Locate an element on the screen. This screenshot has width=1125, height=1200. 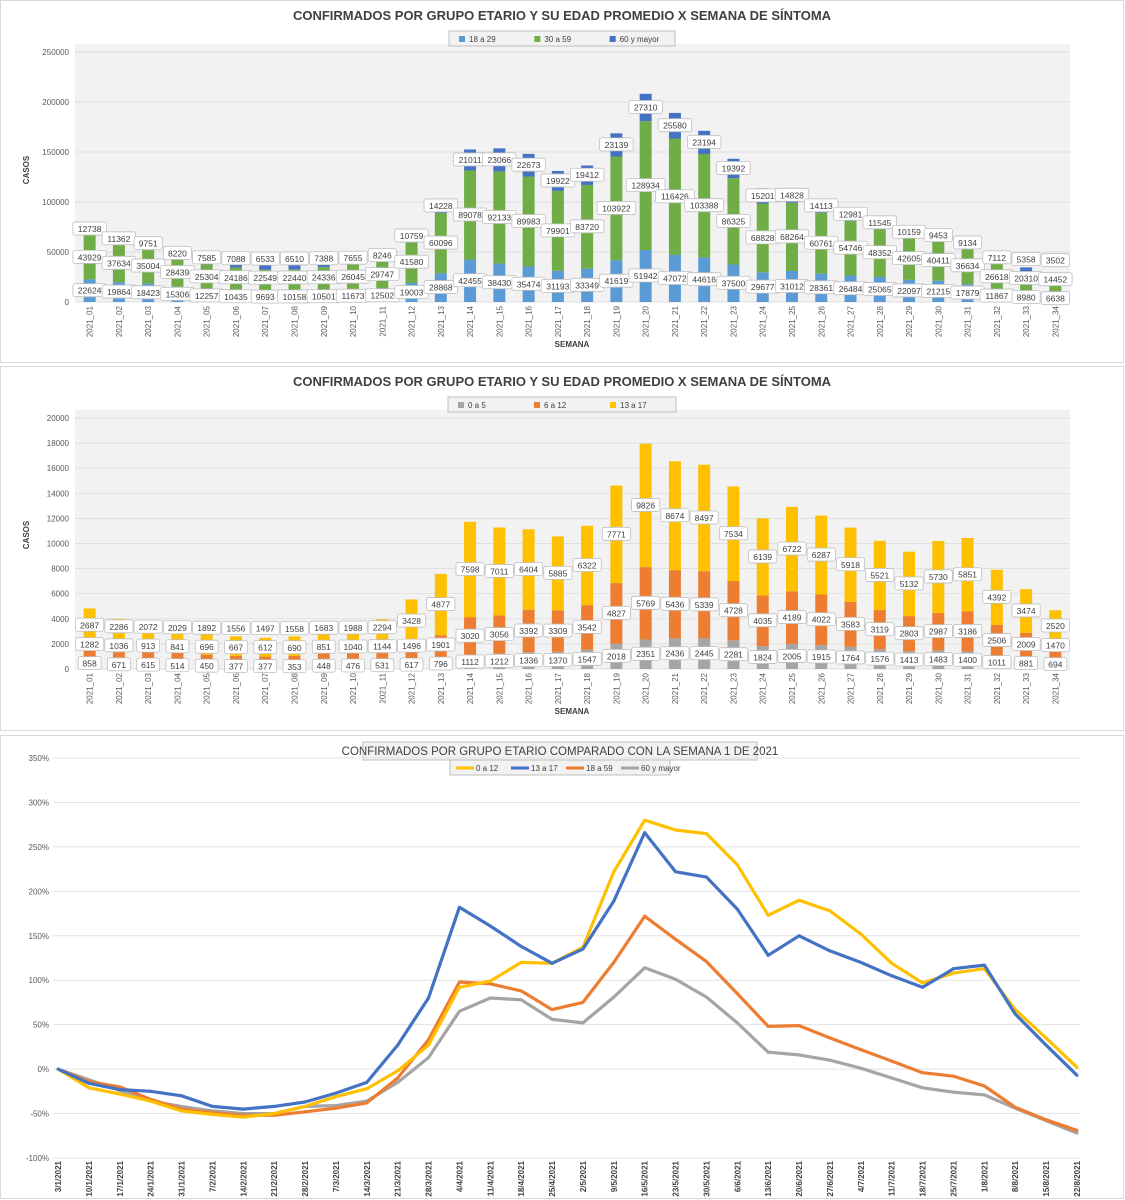
x-tick-label: 2021_09 is located at coordinates (324, 321).